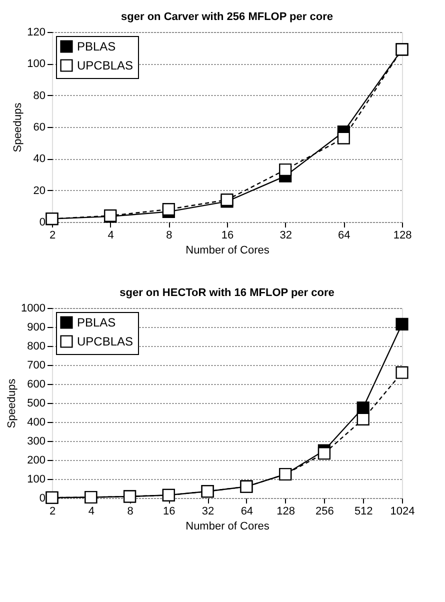  Describe the element at coordinates (227, 293) in the screenshot. I see `chart-title: sger on HECToR with 16 MFLOP per core` at that location.